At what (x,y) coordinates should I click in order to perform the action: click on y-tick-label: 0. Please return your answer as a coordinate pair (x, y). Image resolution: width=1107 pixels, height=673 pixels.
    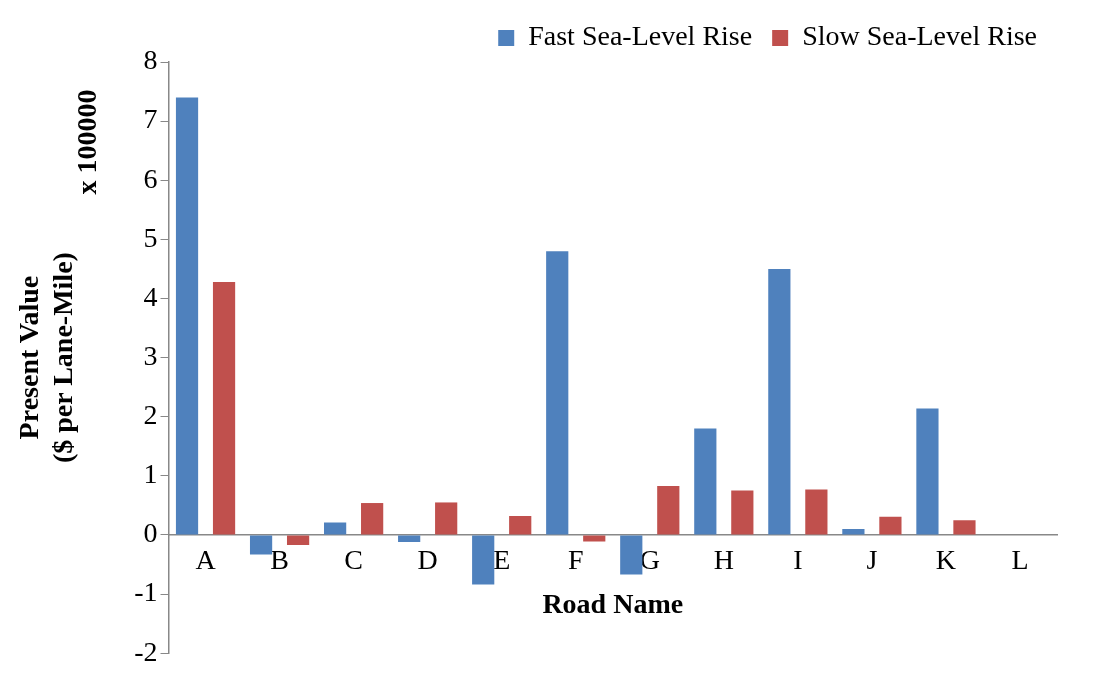
    Looking at the image, I should click on (150, 533).